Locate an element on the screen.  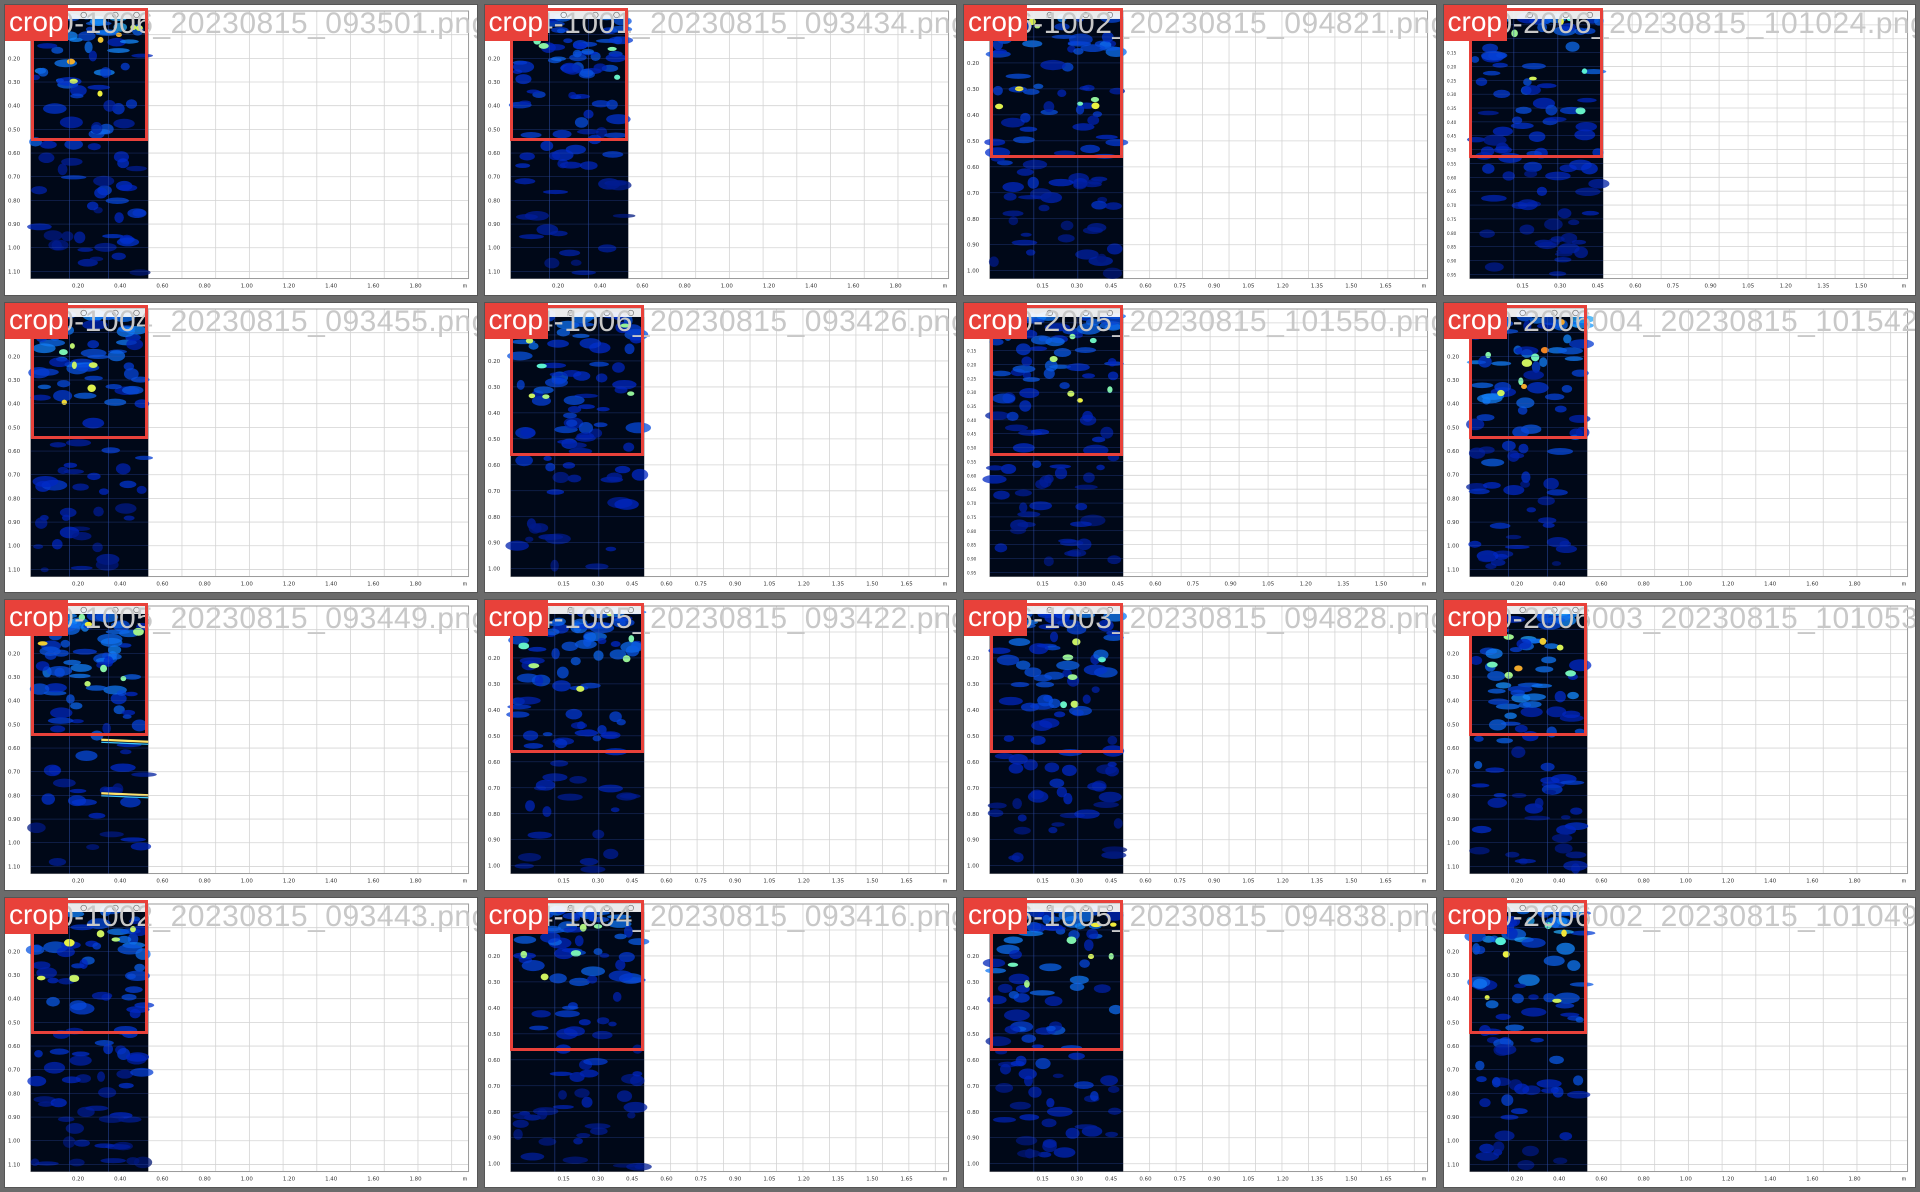
y-tick-label: 0.90 is located at coordinates (14, 523).